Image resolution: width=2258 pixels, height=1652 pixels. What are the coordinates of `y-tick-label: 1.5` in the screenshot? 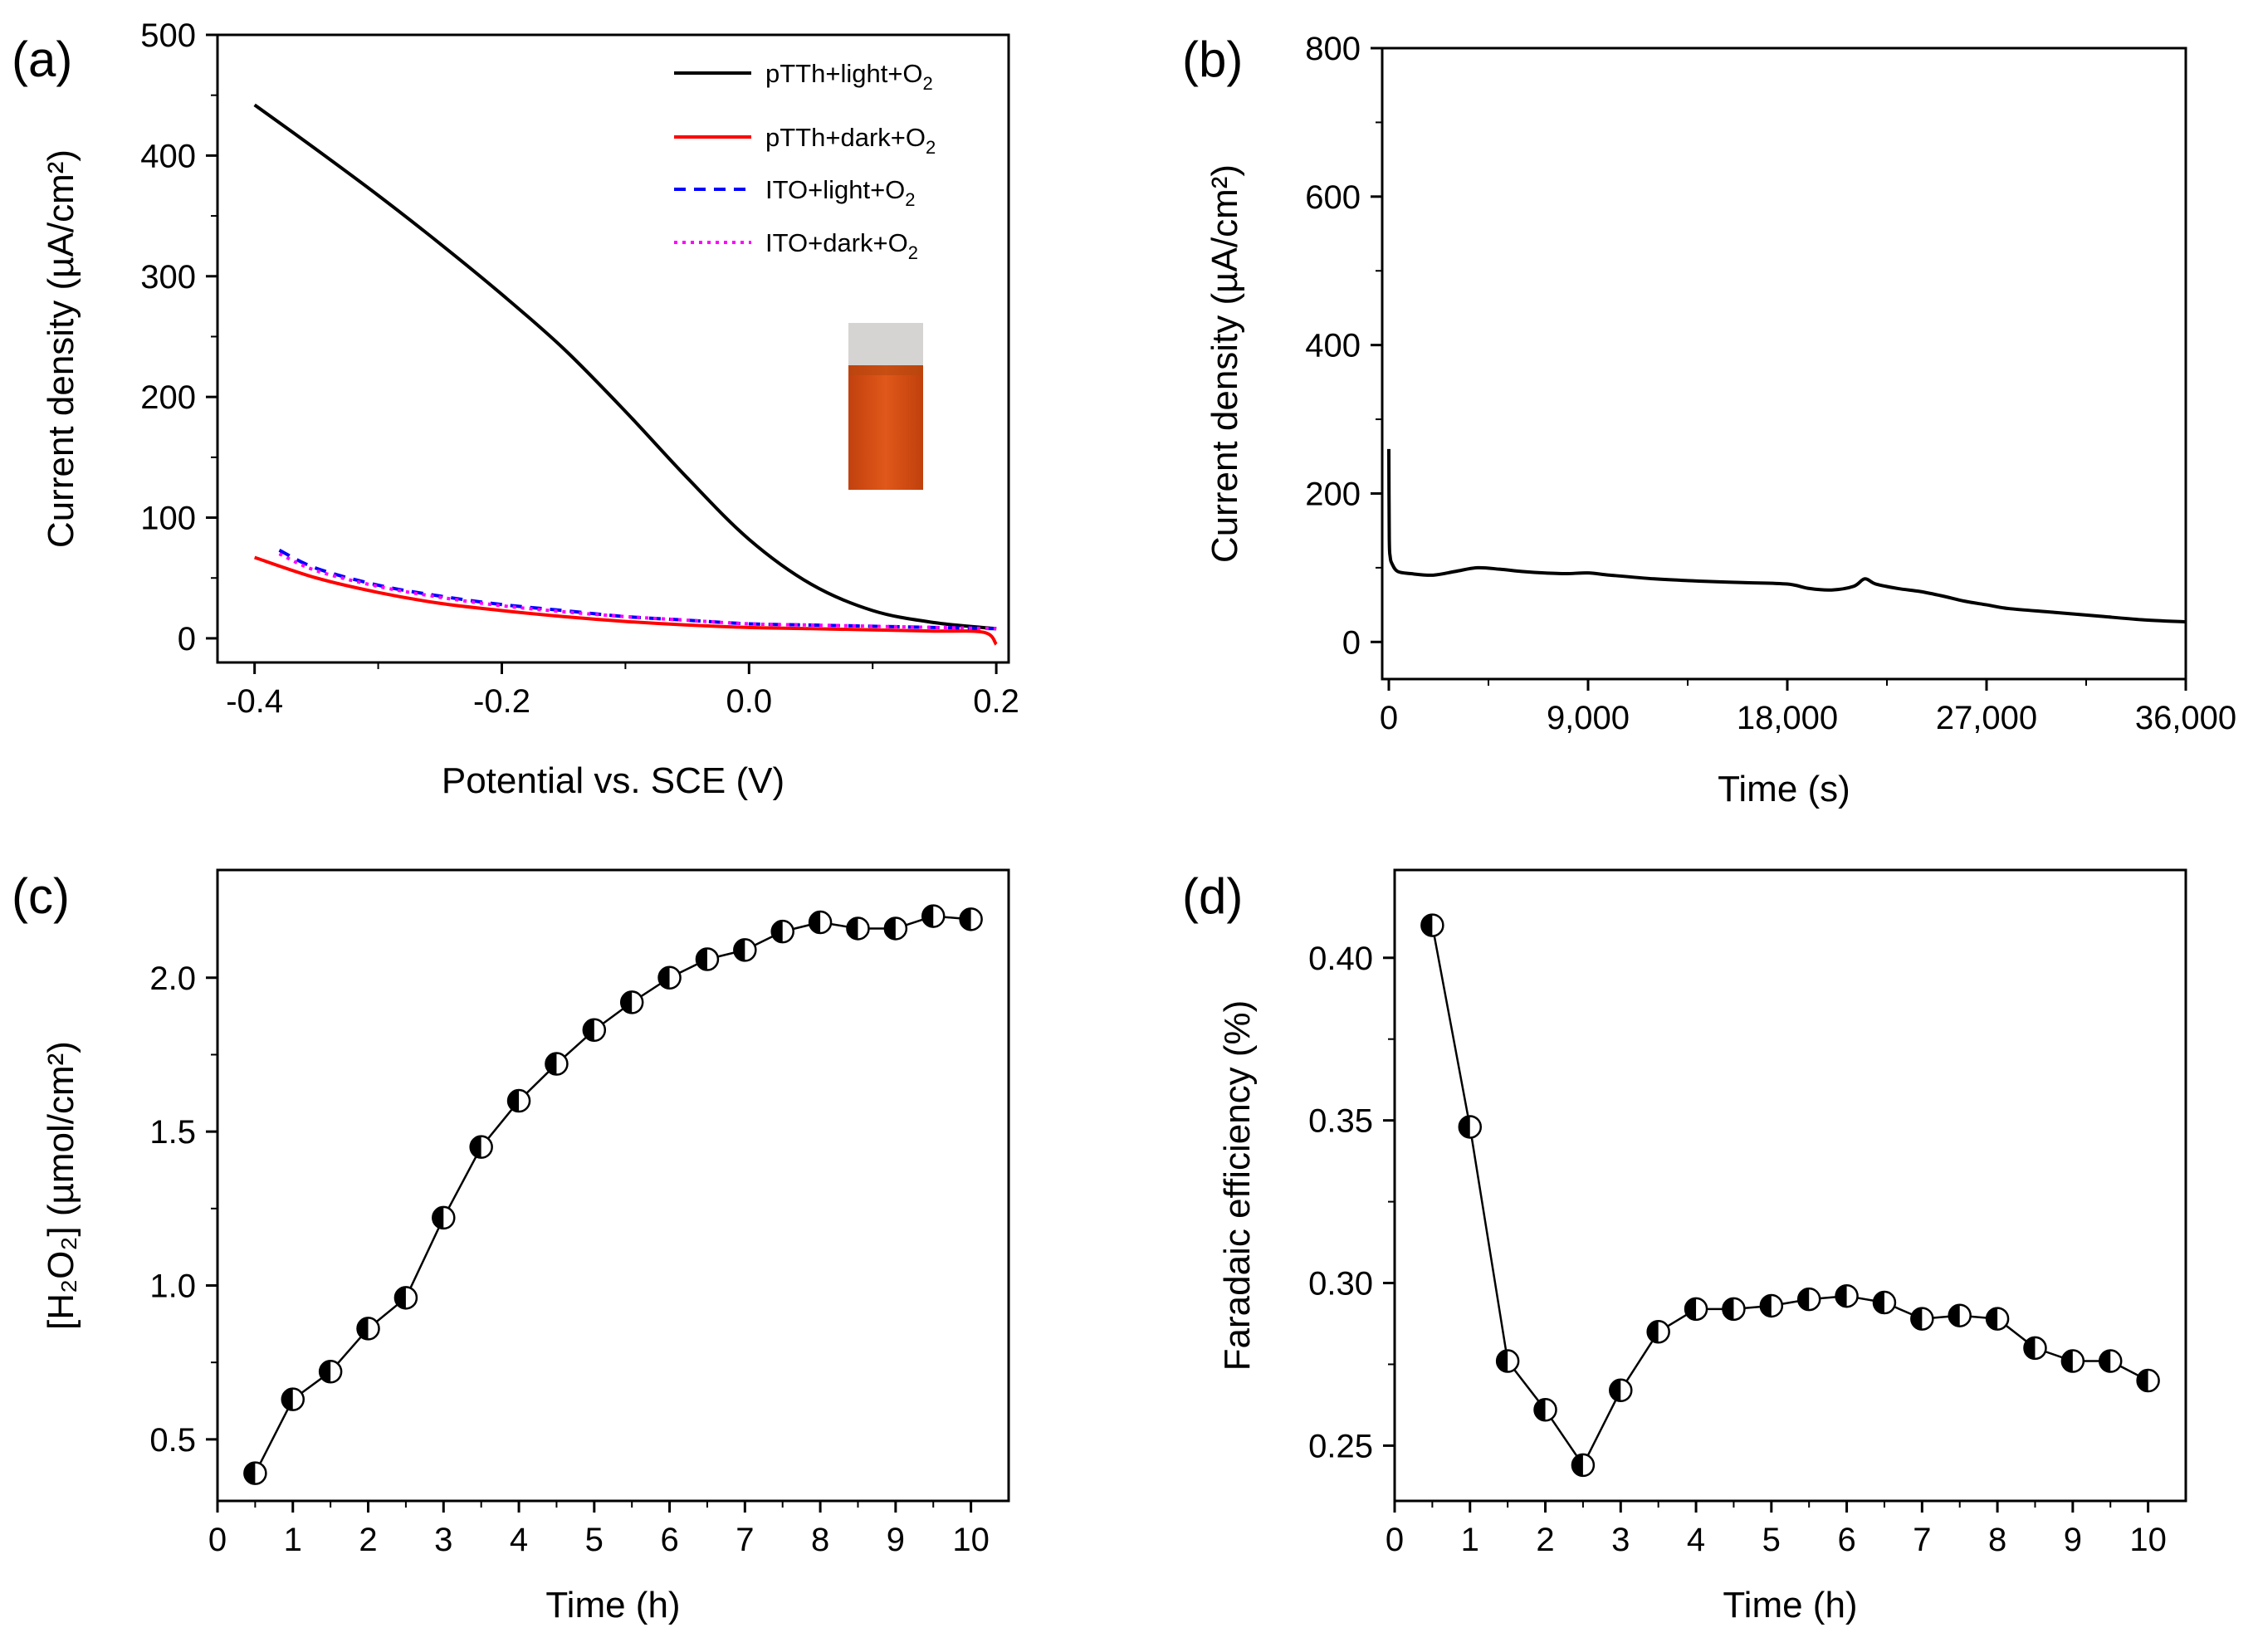 It's located at (172, 1132).